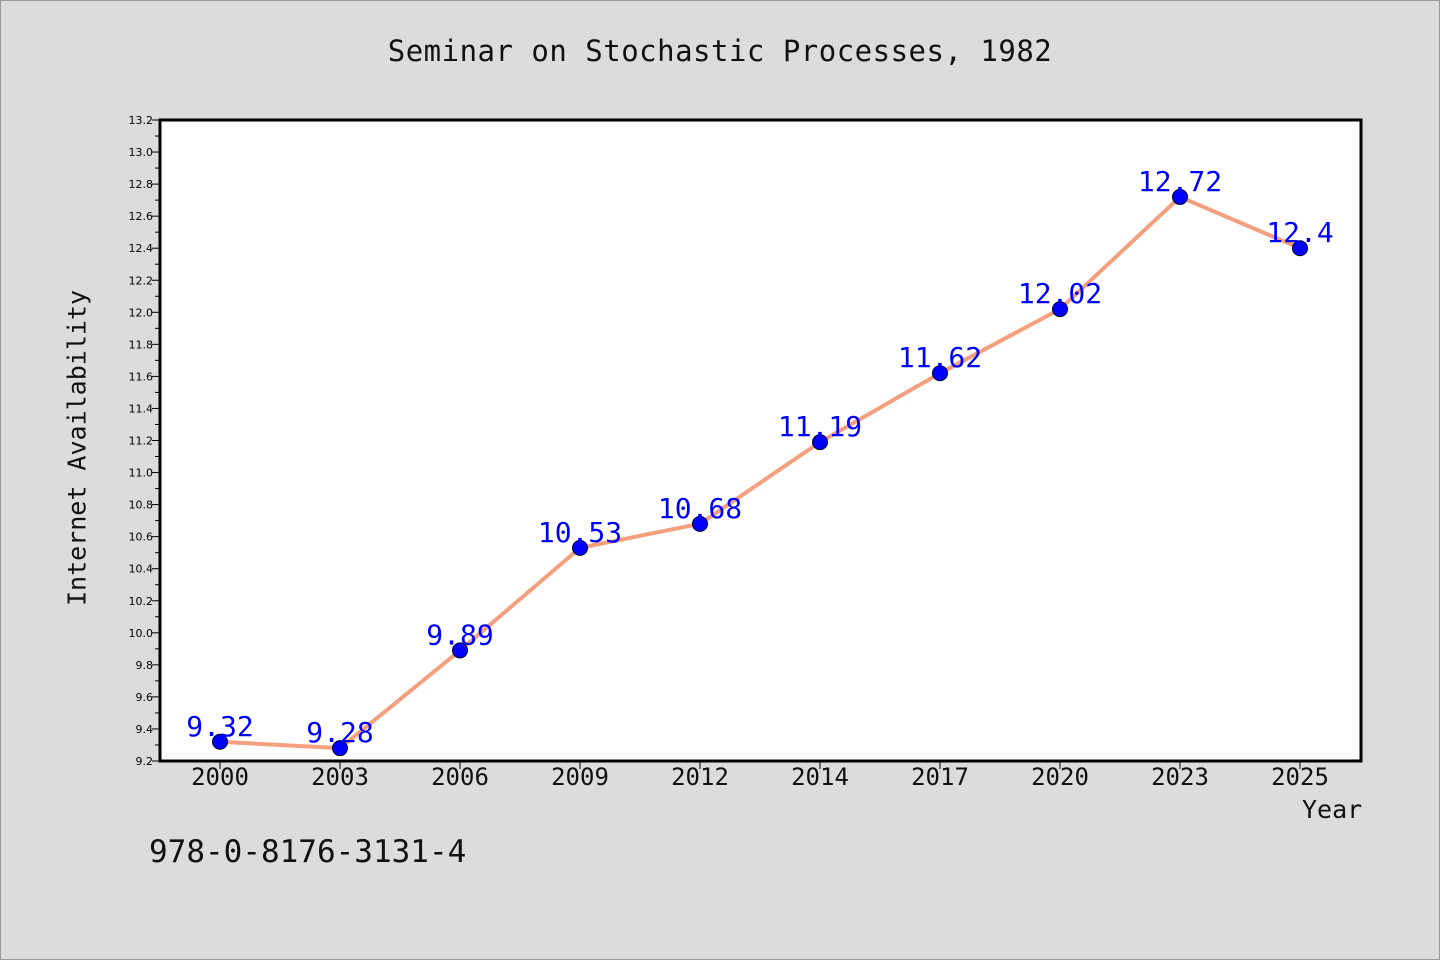  What do you see at coordinates (141, 633) in the screenshot?
I see `y-tick-label: 10.0` at bounding box center [141, 633].